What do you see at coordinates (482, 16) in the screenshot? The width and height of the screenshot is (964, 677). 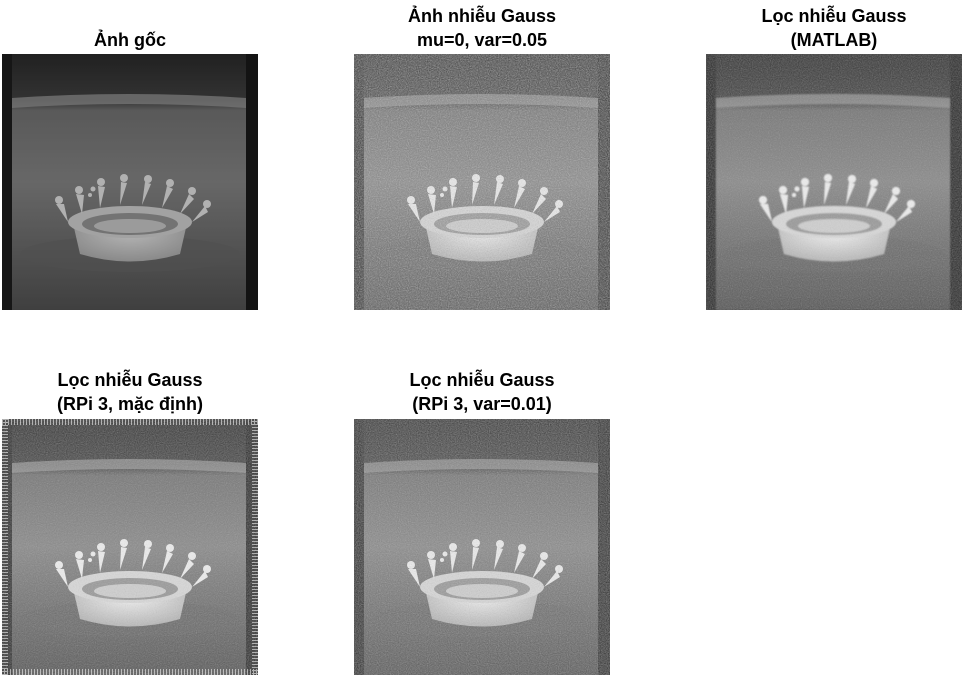 I see `title-line: Ảnh nhiễu Gauss` at bounding box center [482, 16].